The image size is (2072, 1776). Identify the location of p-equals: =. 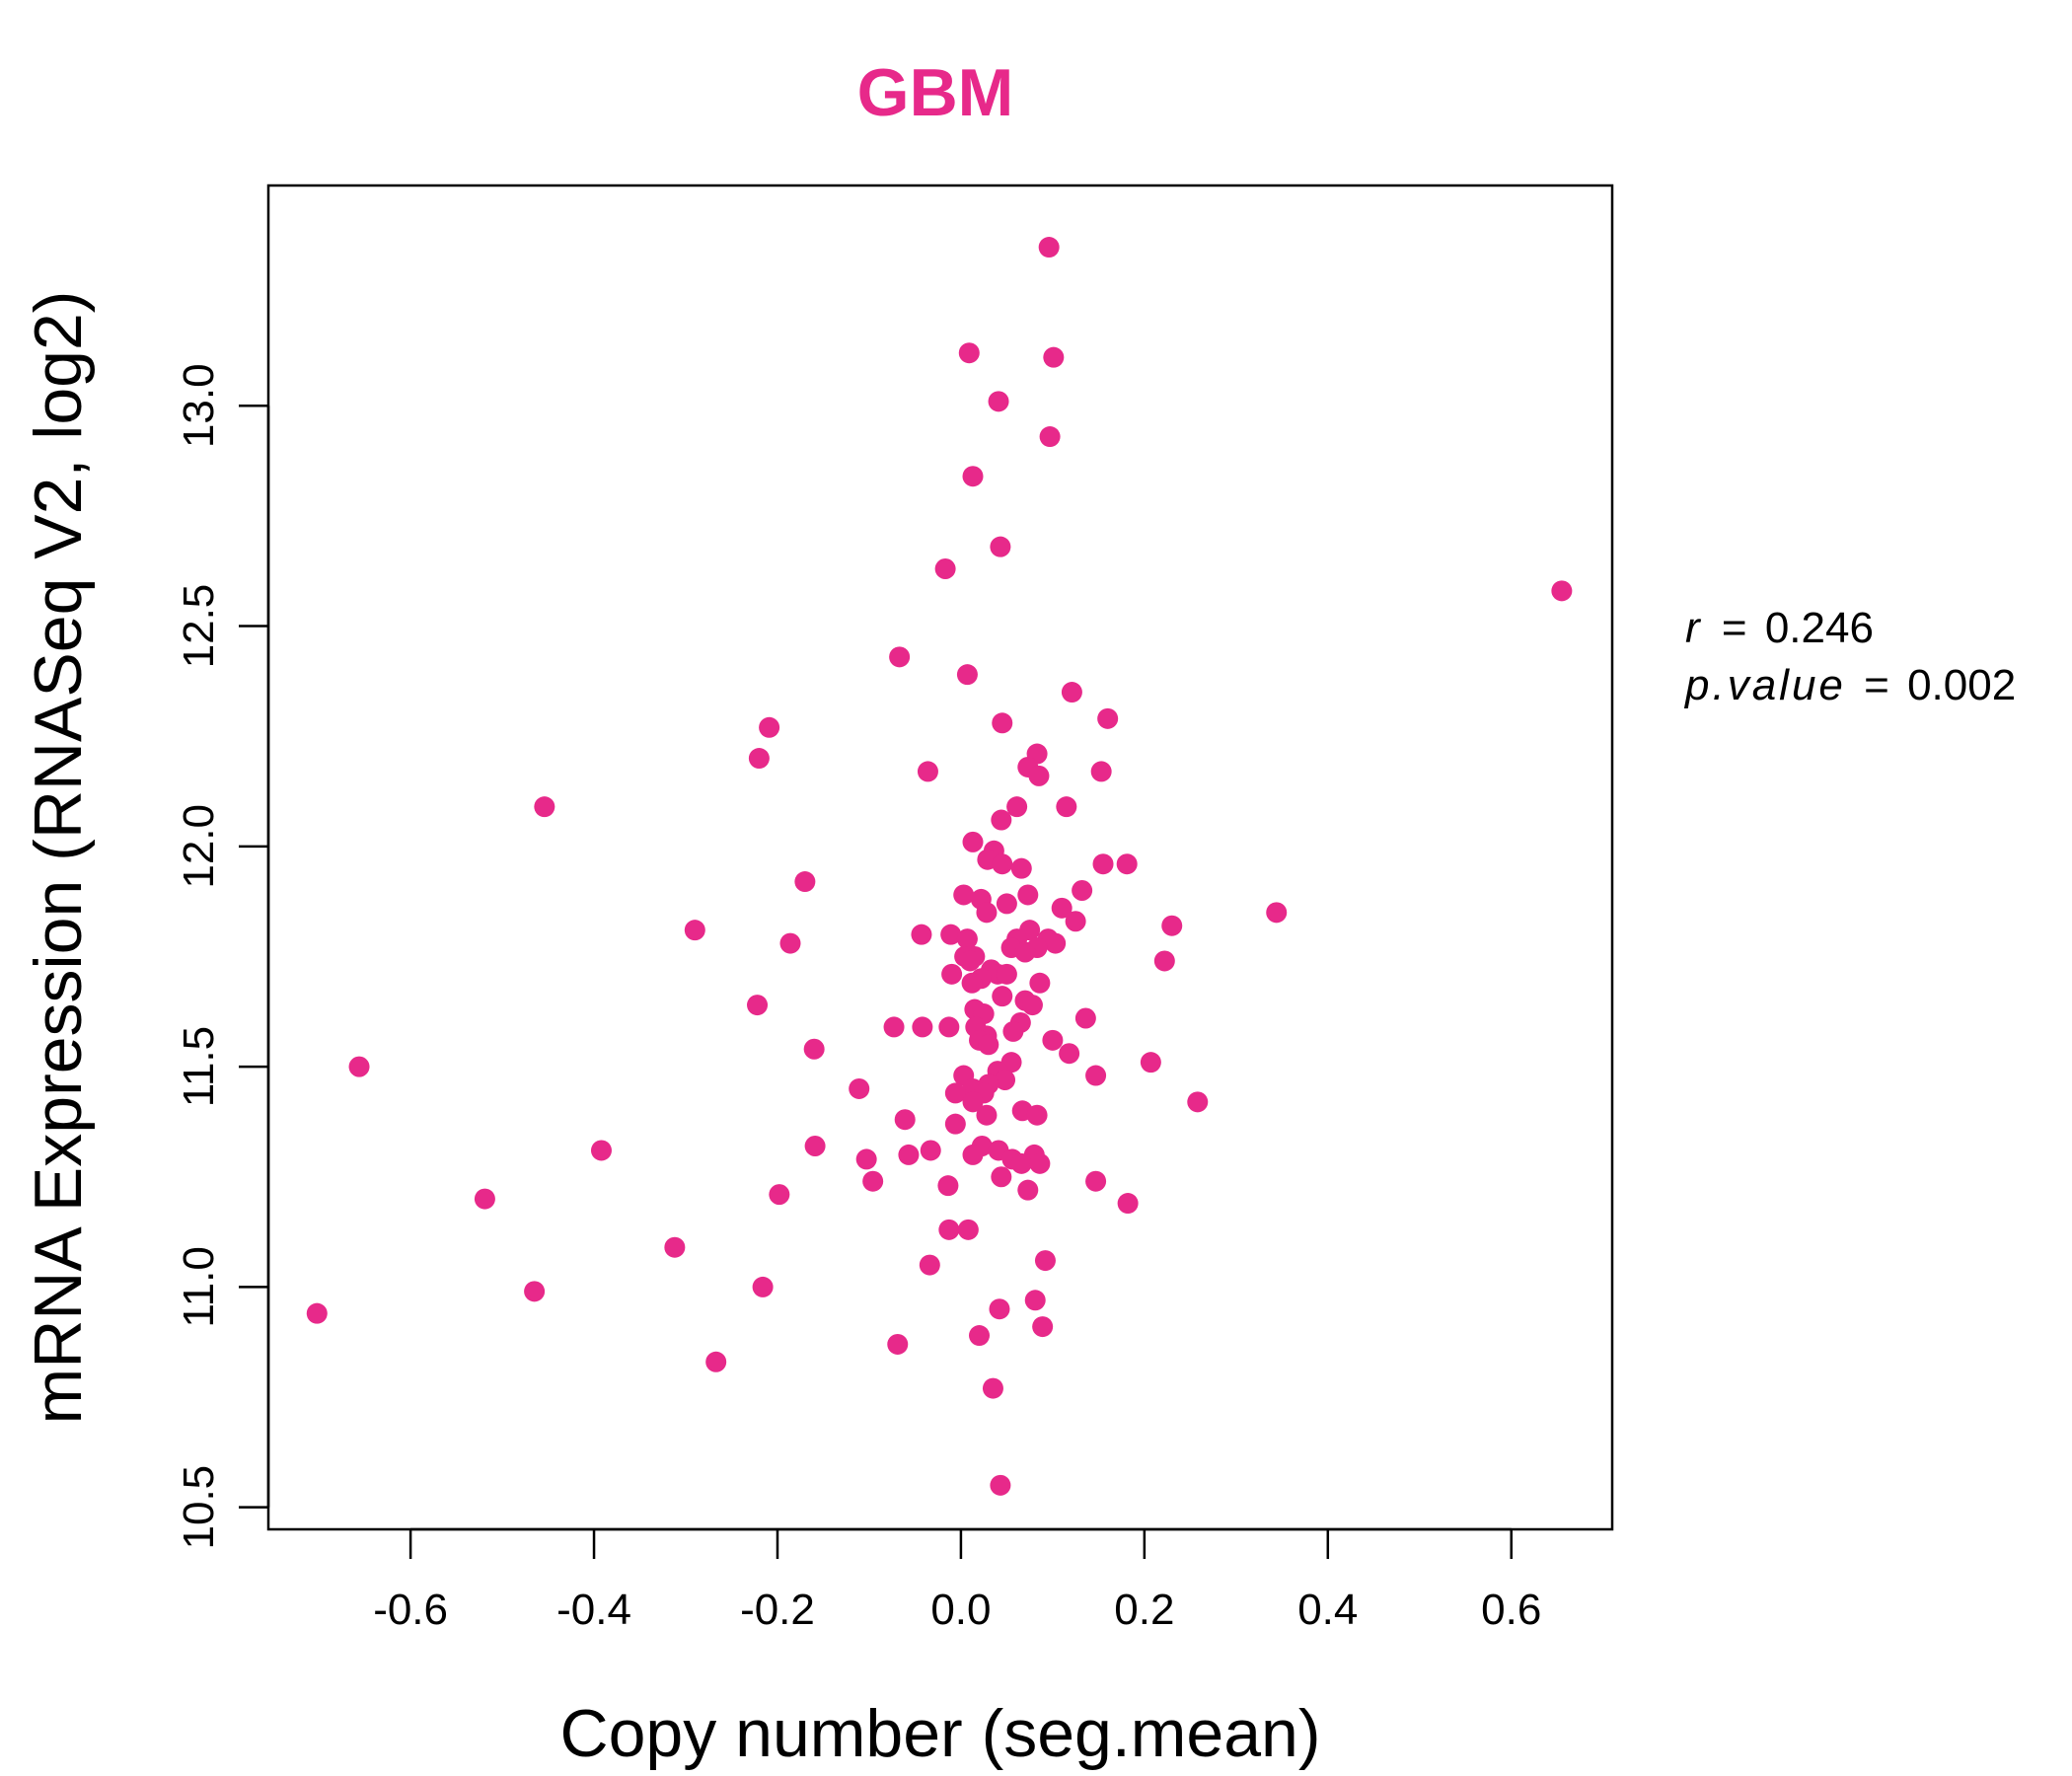
(1877, 685).